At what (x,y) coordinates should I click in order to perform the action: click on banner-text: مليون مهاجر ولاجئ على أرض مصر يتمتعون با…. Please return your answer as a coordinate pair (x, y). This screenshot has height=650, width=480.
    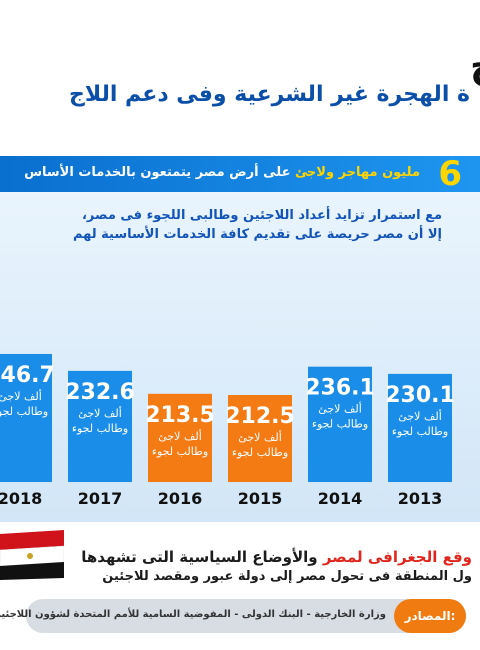
    Looking at the image, I should click on (222, 172).